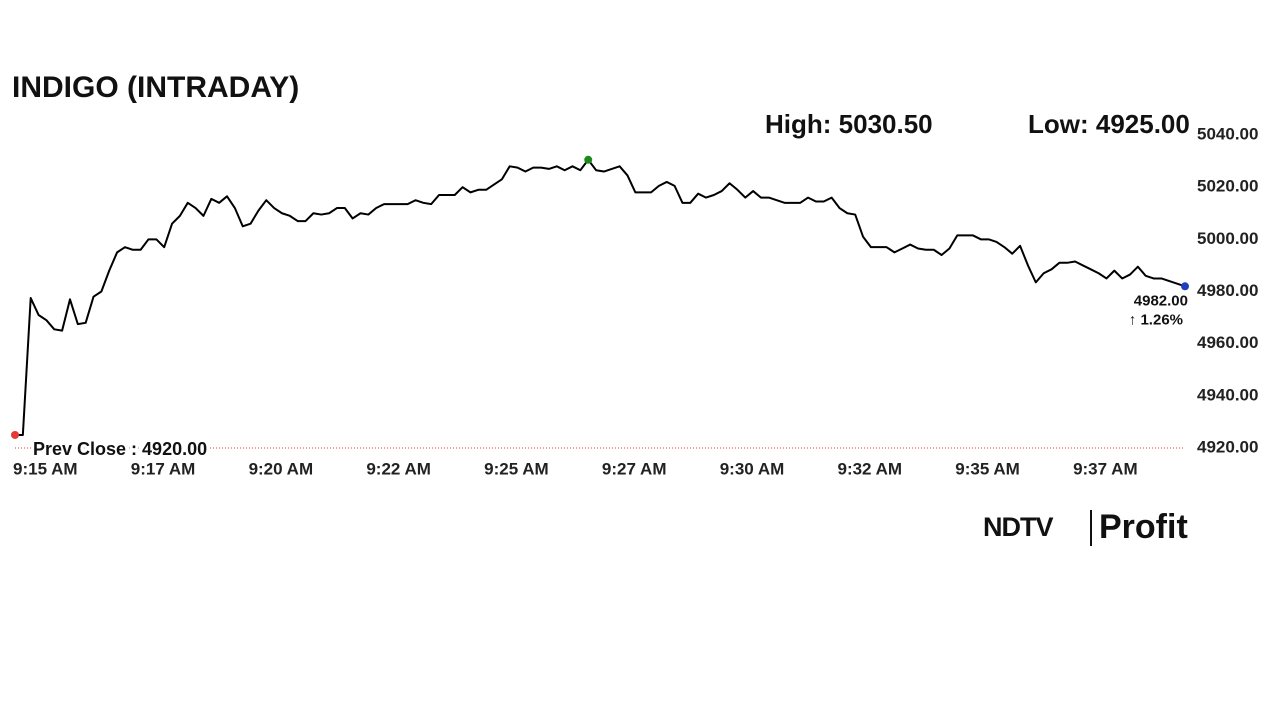  I want to click on last-price-label: 4982.00, so click(1161, 300).